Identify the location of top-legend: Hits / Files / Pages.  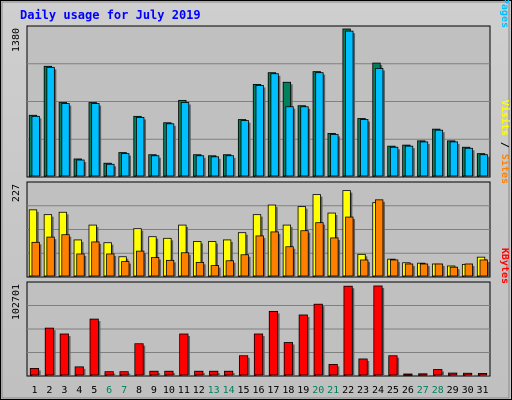
(505, 14).